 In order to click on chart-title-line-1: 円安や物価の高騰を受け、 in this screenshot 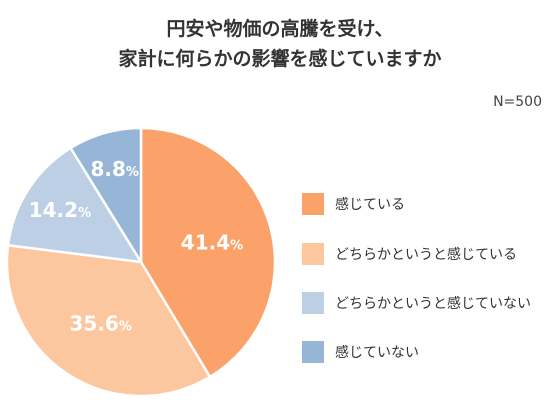, I will do `click(280, 29)`.